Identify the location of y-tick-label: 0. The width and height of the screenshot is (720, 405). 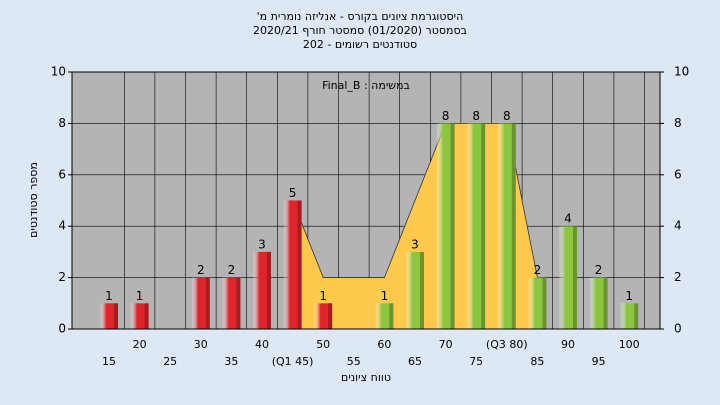
(62, 329).